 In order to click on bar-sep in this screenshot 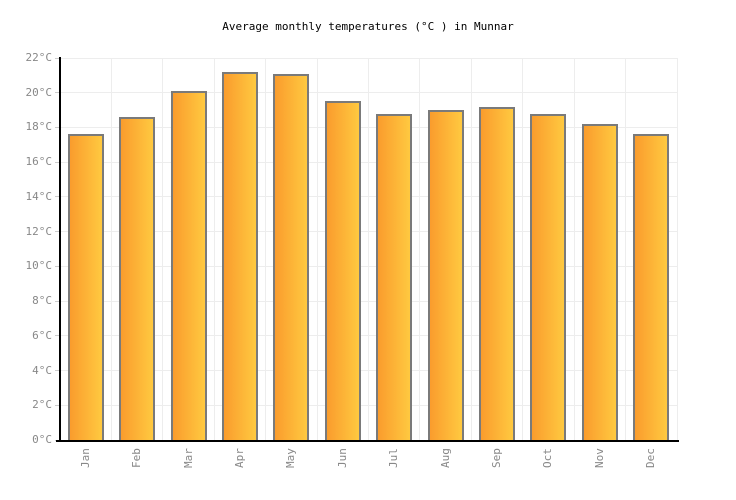, I will do `click(497, 273)`.